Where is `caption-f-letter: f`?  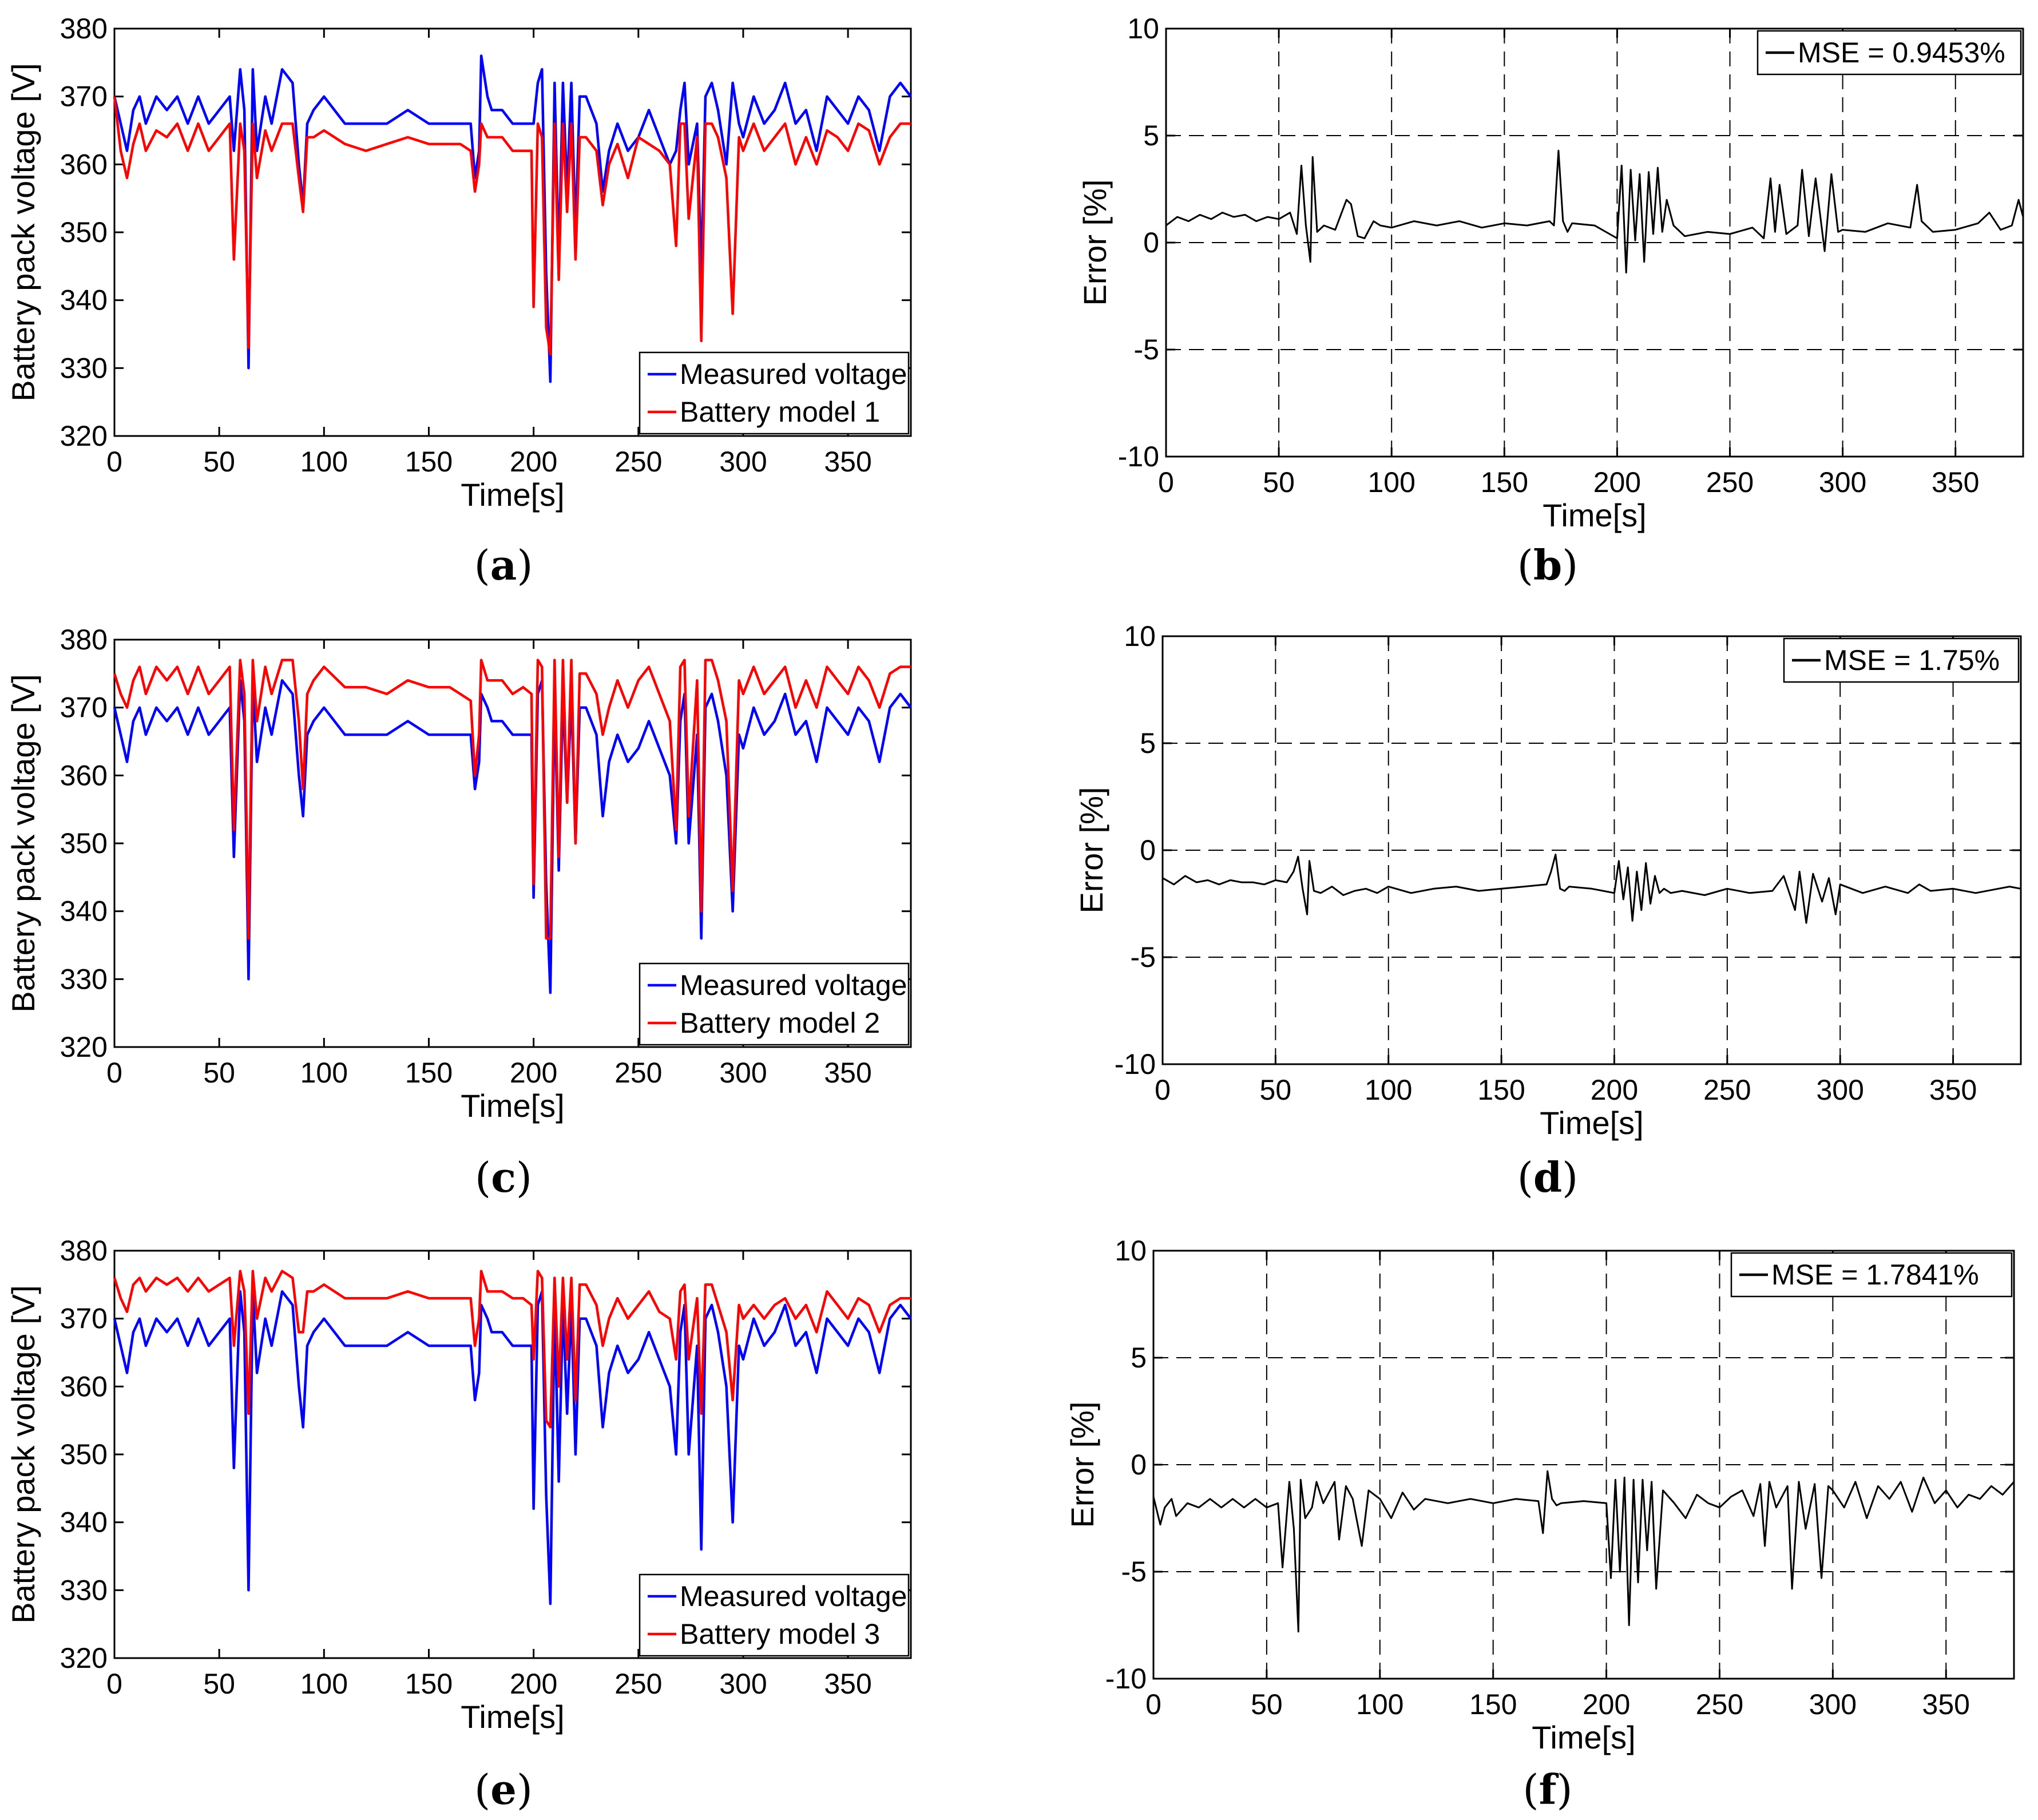 caption-f-letter: f is located at coordinates (1548, 1789).